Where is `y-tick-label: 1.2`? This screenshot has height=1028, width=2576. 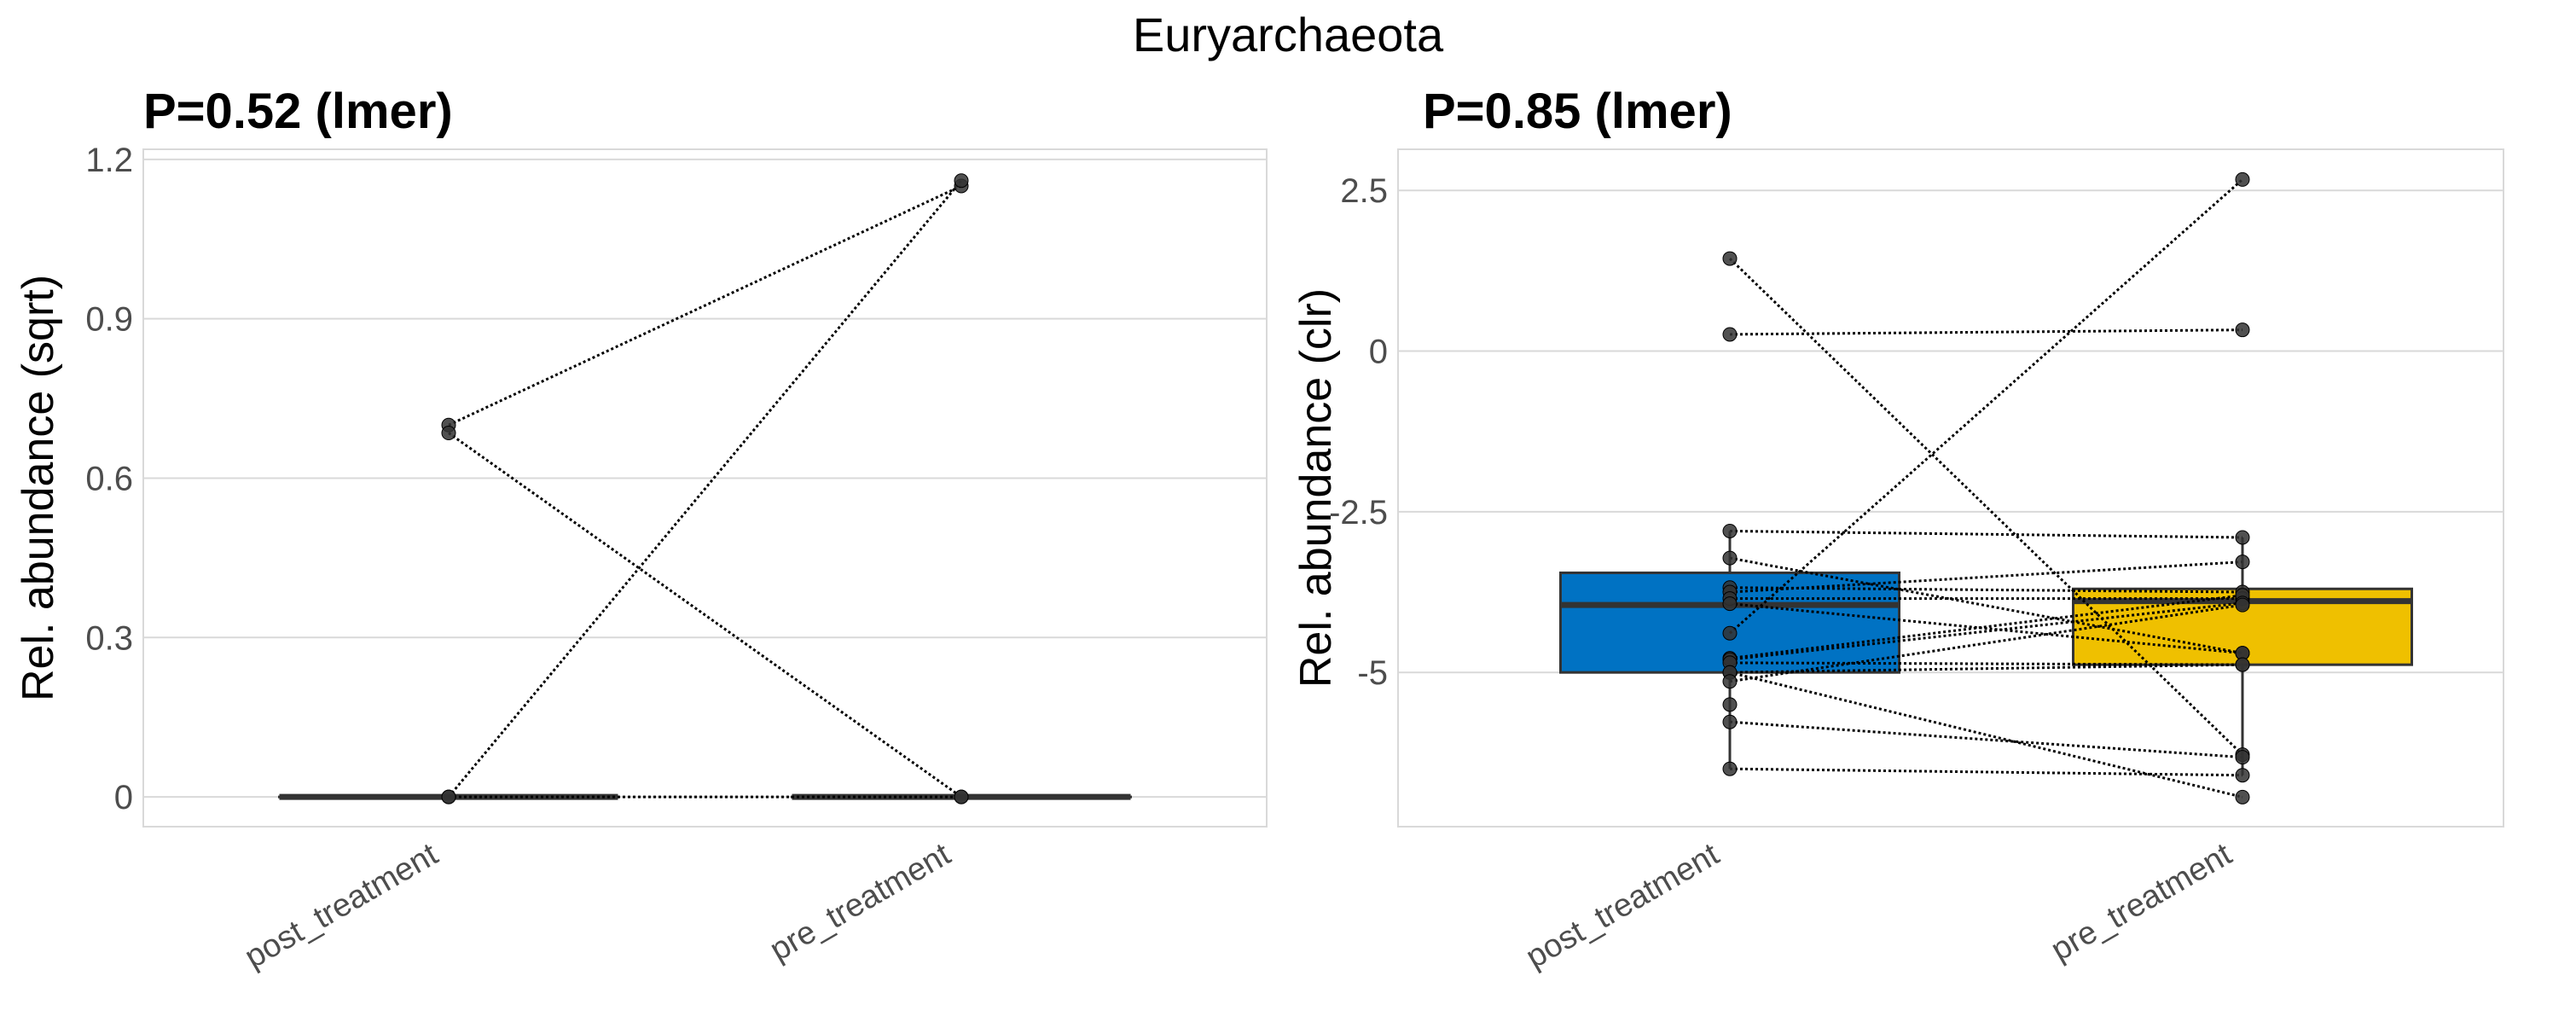 y-tick-label: 1.2 is located at coordinates (109, 160).